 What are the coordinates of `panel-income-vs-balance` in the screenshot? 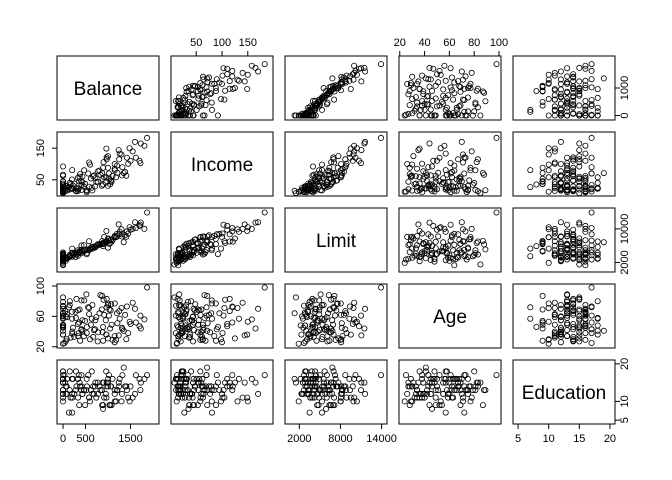 It's located at (108, 164).